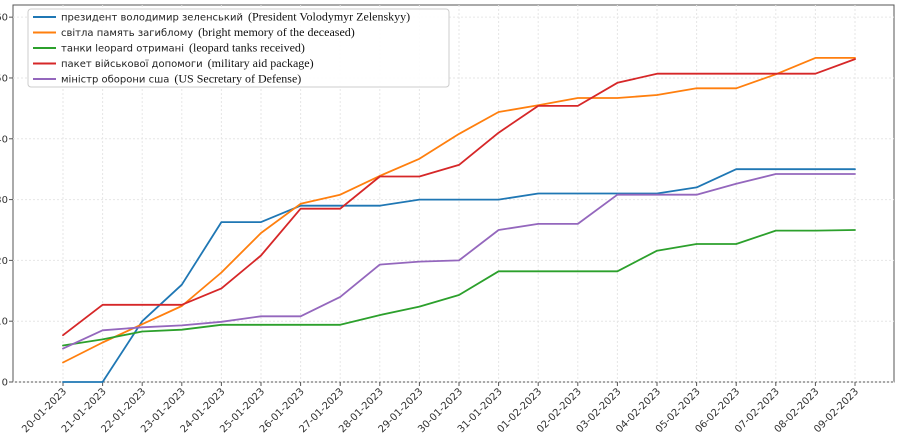 Image resolution: width=899 pixels, height=437 pixels. What do you see at coordinates (4, 18) in the screenshot?
I see `y-tick-label: 60` at bounding box center [4, 18].